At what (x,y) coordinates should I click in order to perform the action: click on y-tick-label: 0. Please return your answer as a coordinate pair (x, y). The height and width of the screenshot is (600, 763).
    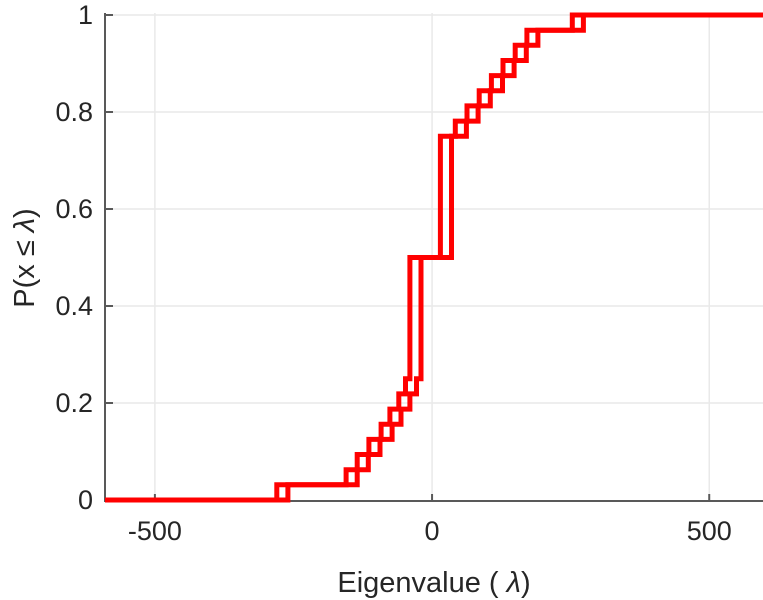
    Looking at the image, I should click on (85, 500).